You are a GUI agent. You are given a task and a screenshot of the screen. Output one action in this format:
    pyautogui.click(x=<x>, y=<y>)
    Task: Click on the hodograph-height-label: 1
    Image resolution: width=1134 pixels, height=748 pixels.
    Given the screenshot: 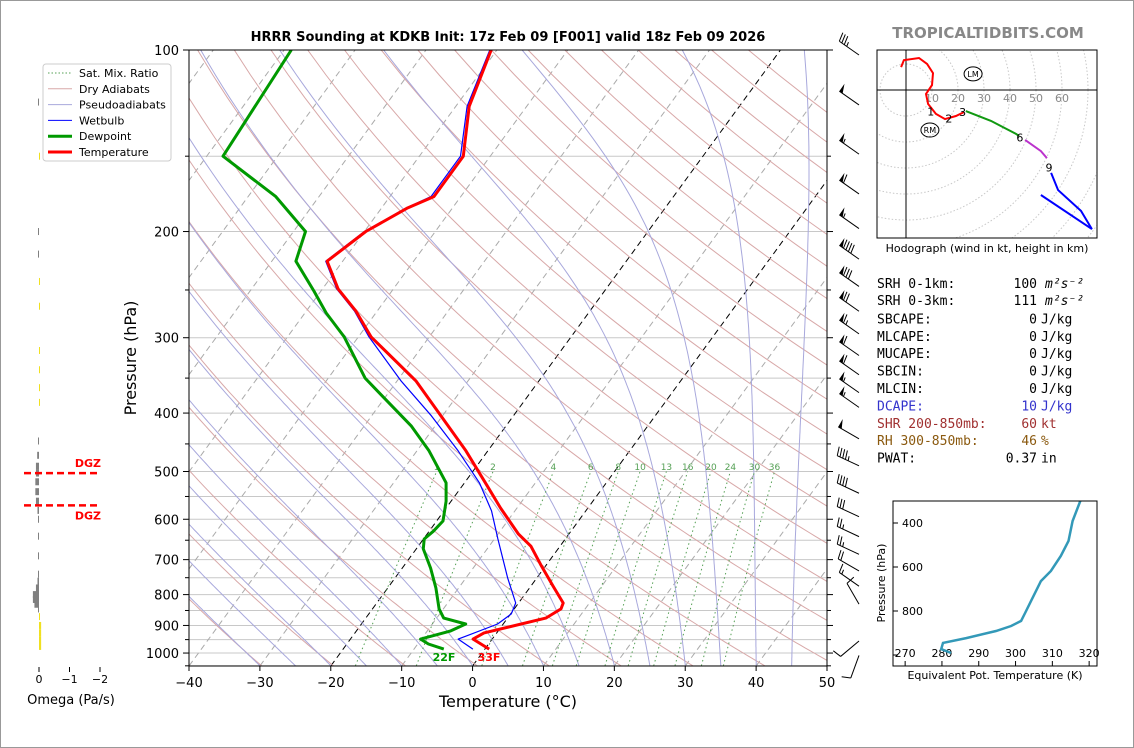 What is the action you would take?
    pyautogui.click(x=930, y=112)
    